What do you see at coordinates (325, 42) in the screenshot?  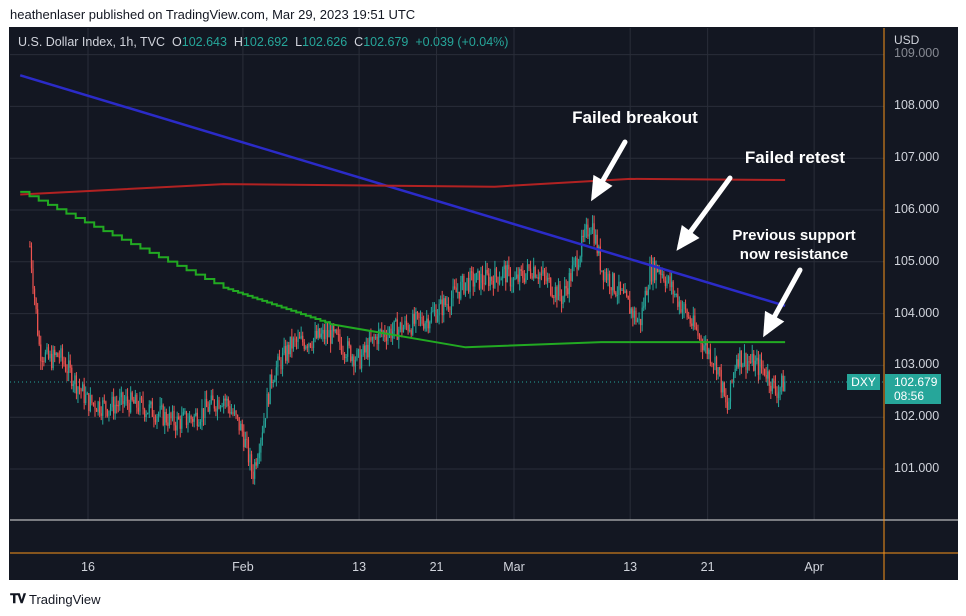 I see `low-value: 102.626` at bounding box center [325, 42].